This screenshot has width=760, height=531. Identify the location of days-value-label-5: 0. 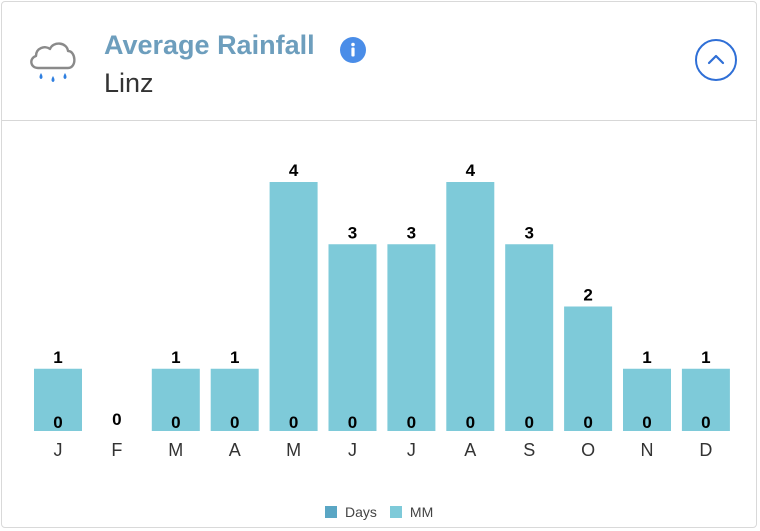
(352, 422).